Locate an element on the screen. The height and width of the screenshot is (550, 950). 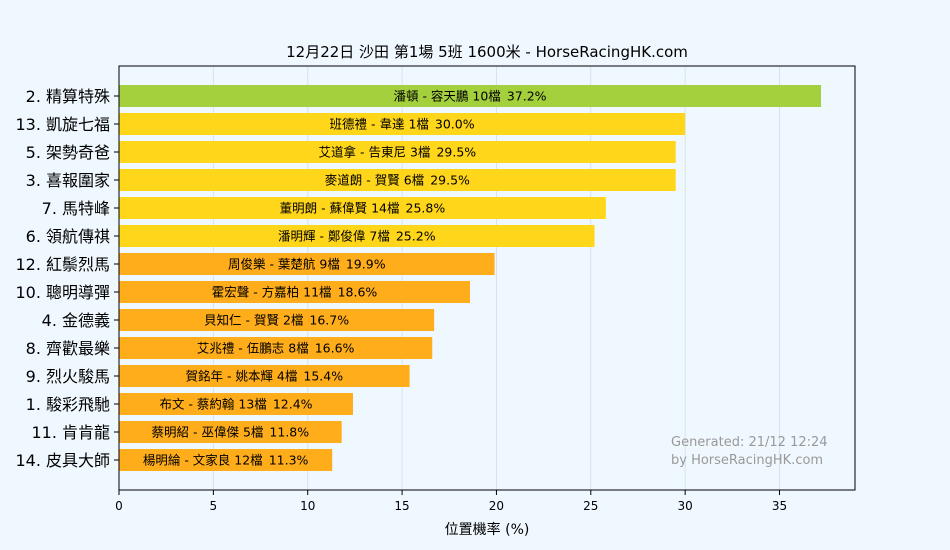
bar-data-label: 班德禮 - 韋達 1檔 30.0% is located at coordinates (402, 124).